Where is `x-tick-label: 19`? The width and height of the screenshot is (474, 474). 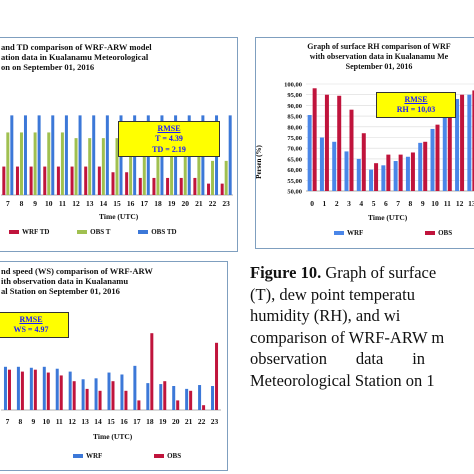
x-tick-label: 19 is located at coordinates (172, 203).